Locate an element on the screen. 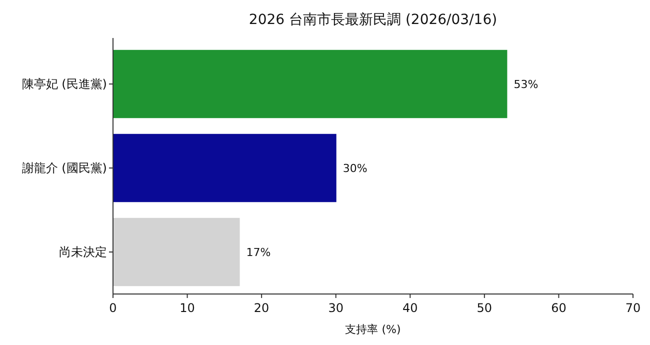 This screenshot has height=345, width=650. y-tick-label: 謝龍介 (國民黨) is located at coordinates (64, 168).